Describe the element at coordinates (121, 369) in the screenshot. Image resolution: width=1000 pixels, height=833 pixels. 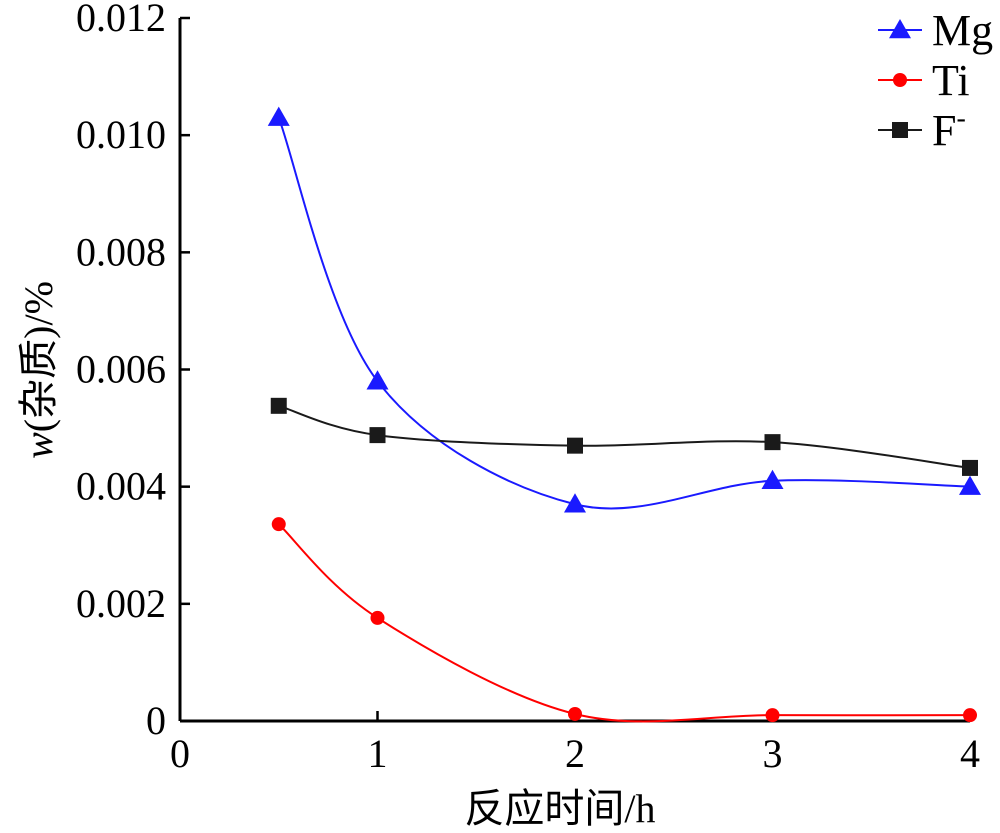
I see `y-tick-label-3: 0.006` at that location.